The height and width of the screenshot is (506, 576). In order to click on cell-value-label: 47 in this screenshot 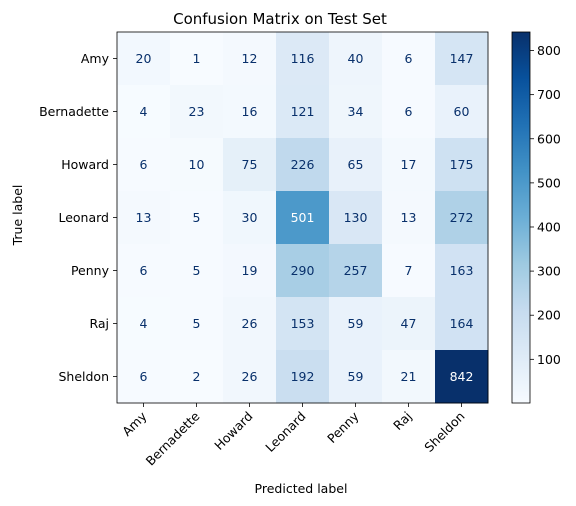, I will do `click(409, 323)`.